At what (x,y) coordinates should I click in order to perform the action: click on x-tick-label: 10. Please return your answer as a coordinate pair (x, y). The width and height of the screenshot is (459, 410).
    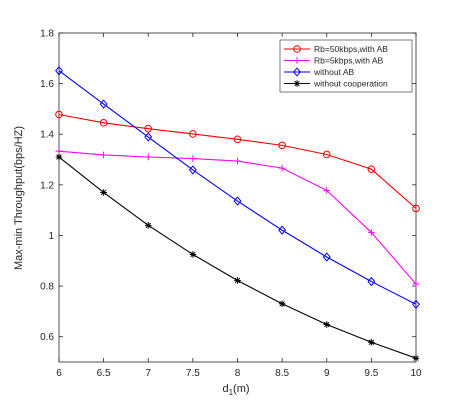
    Looking at the image, I should click on (416, 373).